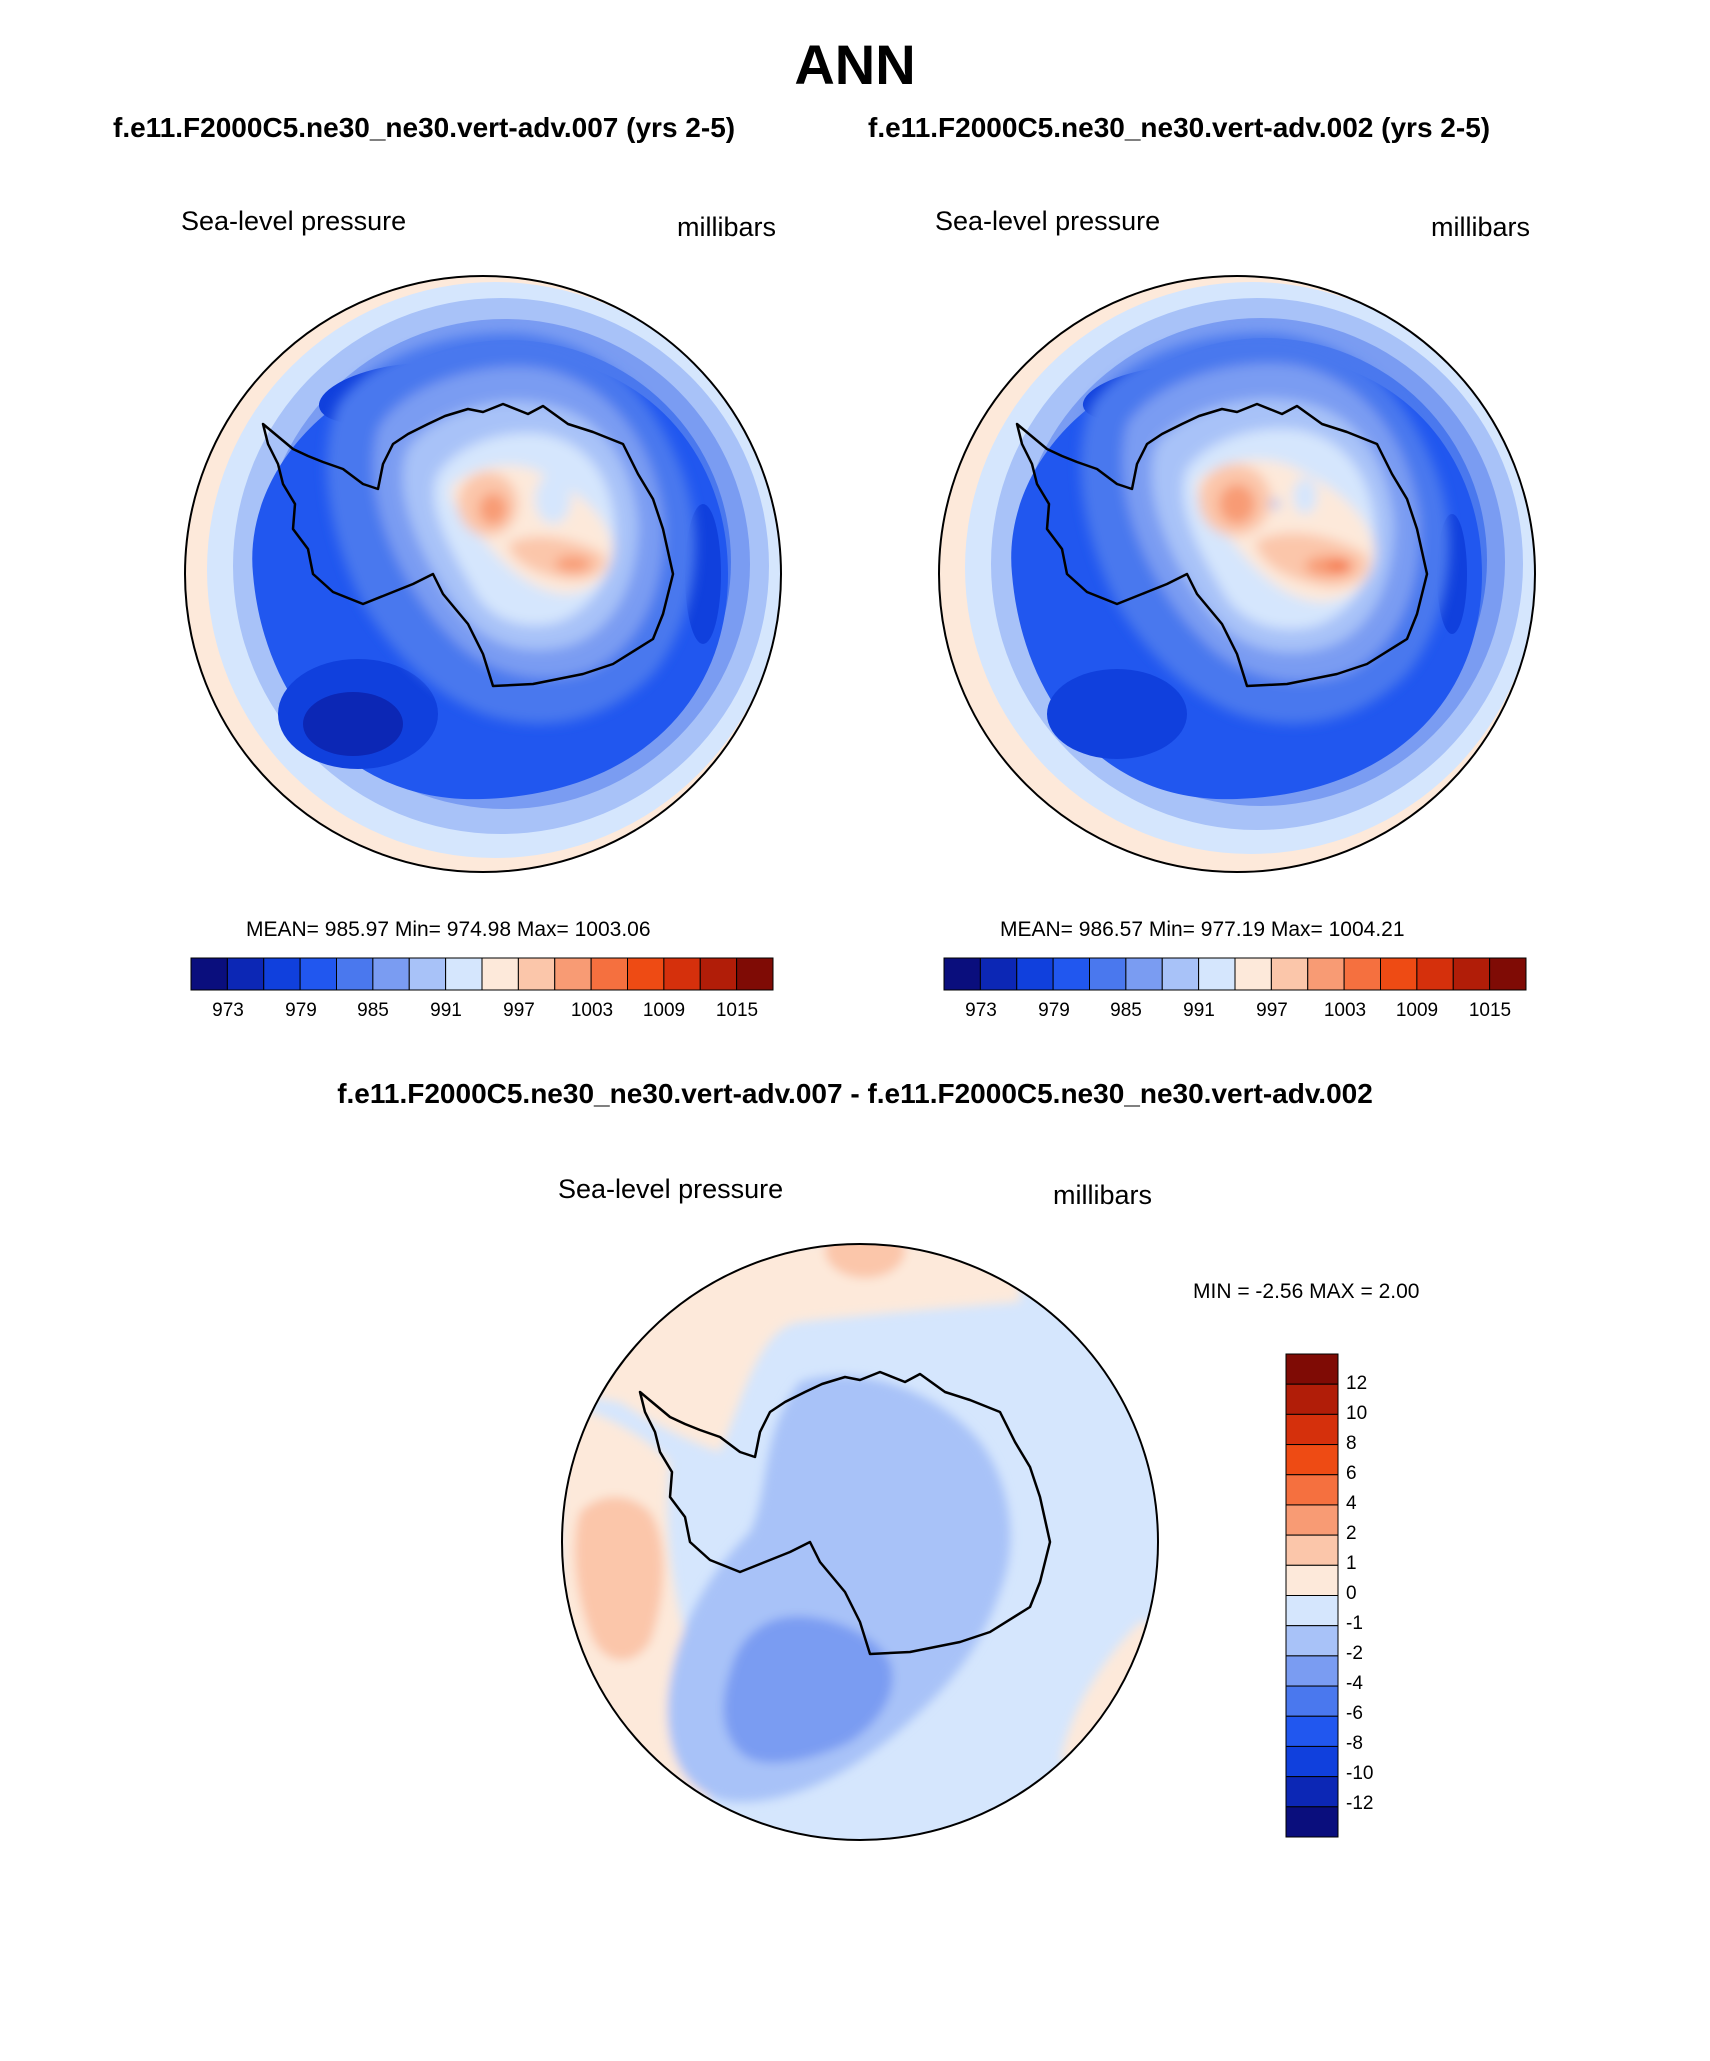 Image resolution: width=1710 pixels, height=2061 pixels. I want to click on diff-colorbar, so click(1312, 1595).